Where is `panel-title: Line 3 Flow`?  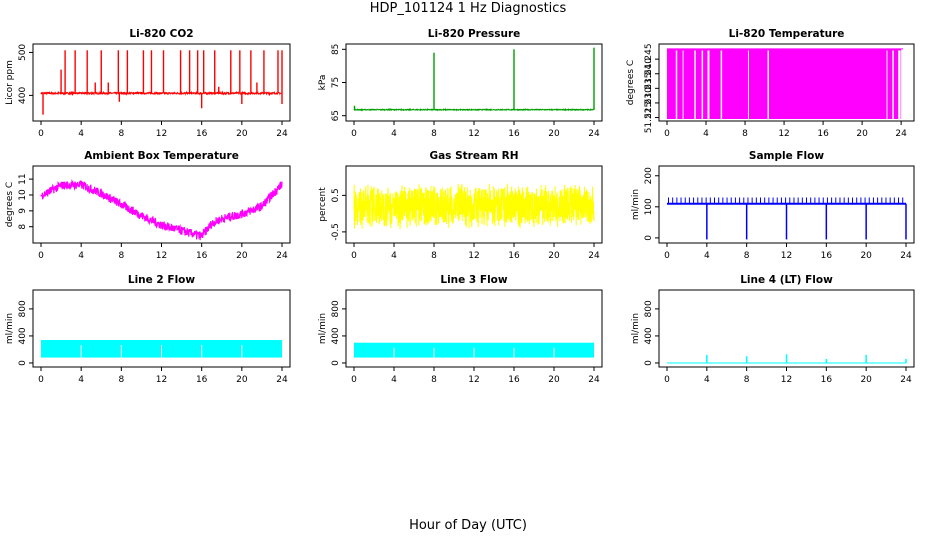
panel-title: Line 3 Flow is located at coordinates (473, 280).